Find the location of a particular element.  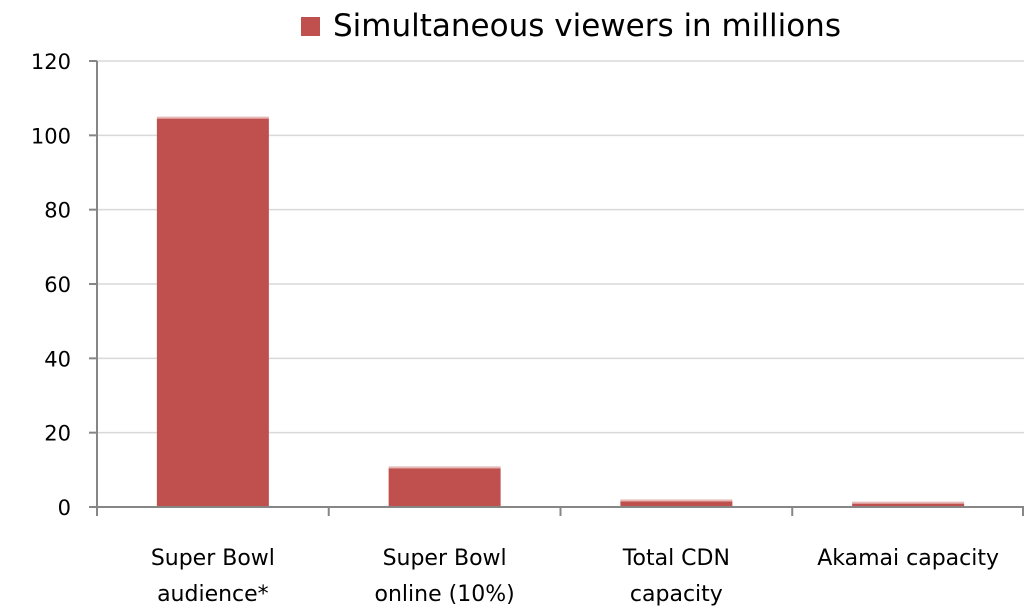

x-category-label: Total CDN is located at coordinates (676, 558).